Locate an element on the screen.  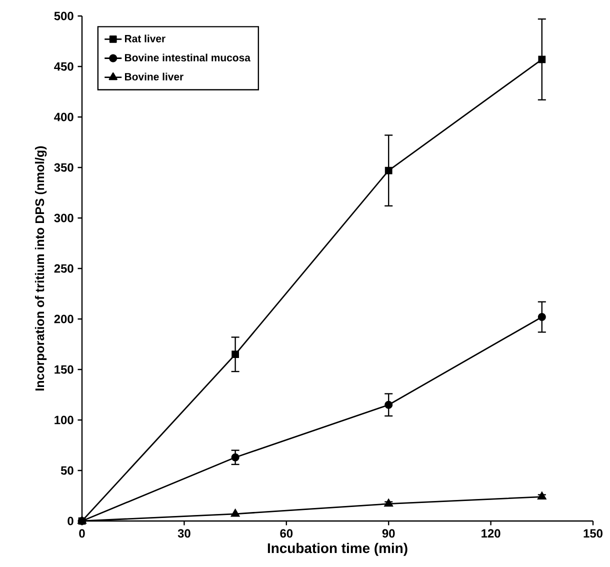
y-tick-label: 500 is located at coordinates (64, 16).